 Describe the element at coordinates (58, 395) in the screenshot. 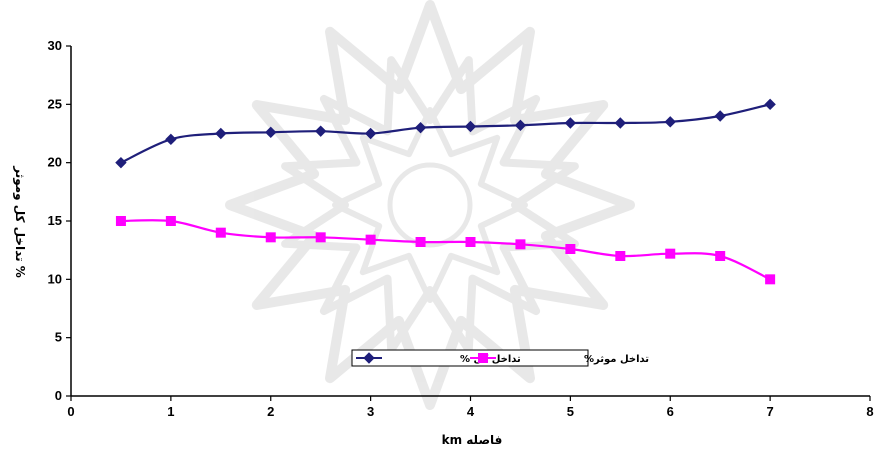

I see `y-tick-label: 0` at that location.